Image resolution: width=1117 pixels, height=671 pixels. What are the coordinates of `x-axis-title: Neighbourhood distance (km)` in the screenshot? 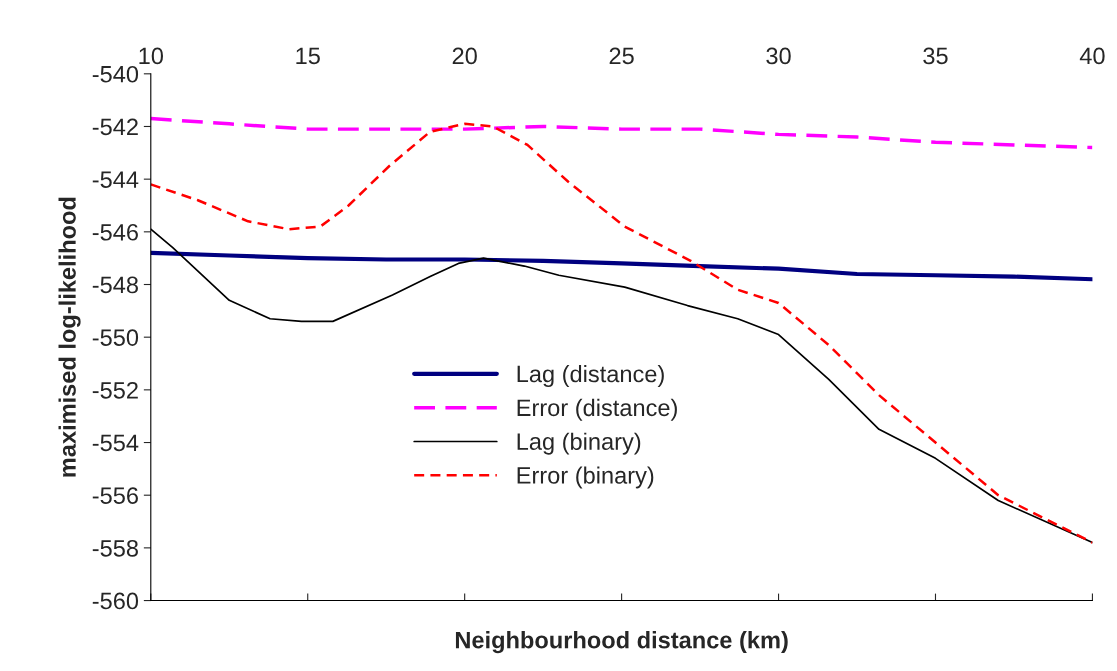 It's located at (621, 642).